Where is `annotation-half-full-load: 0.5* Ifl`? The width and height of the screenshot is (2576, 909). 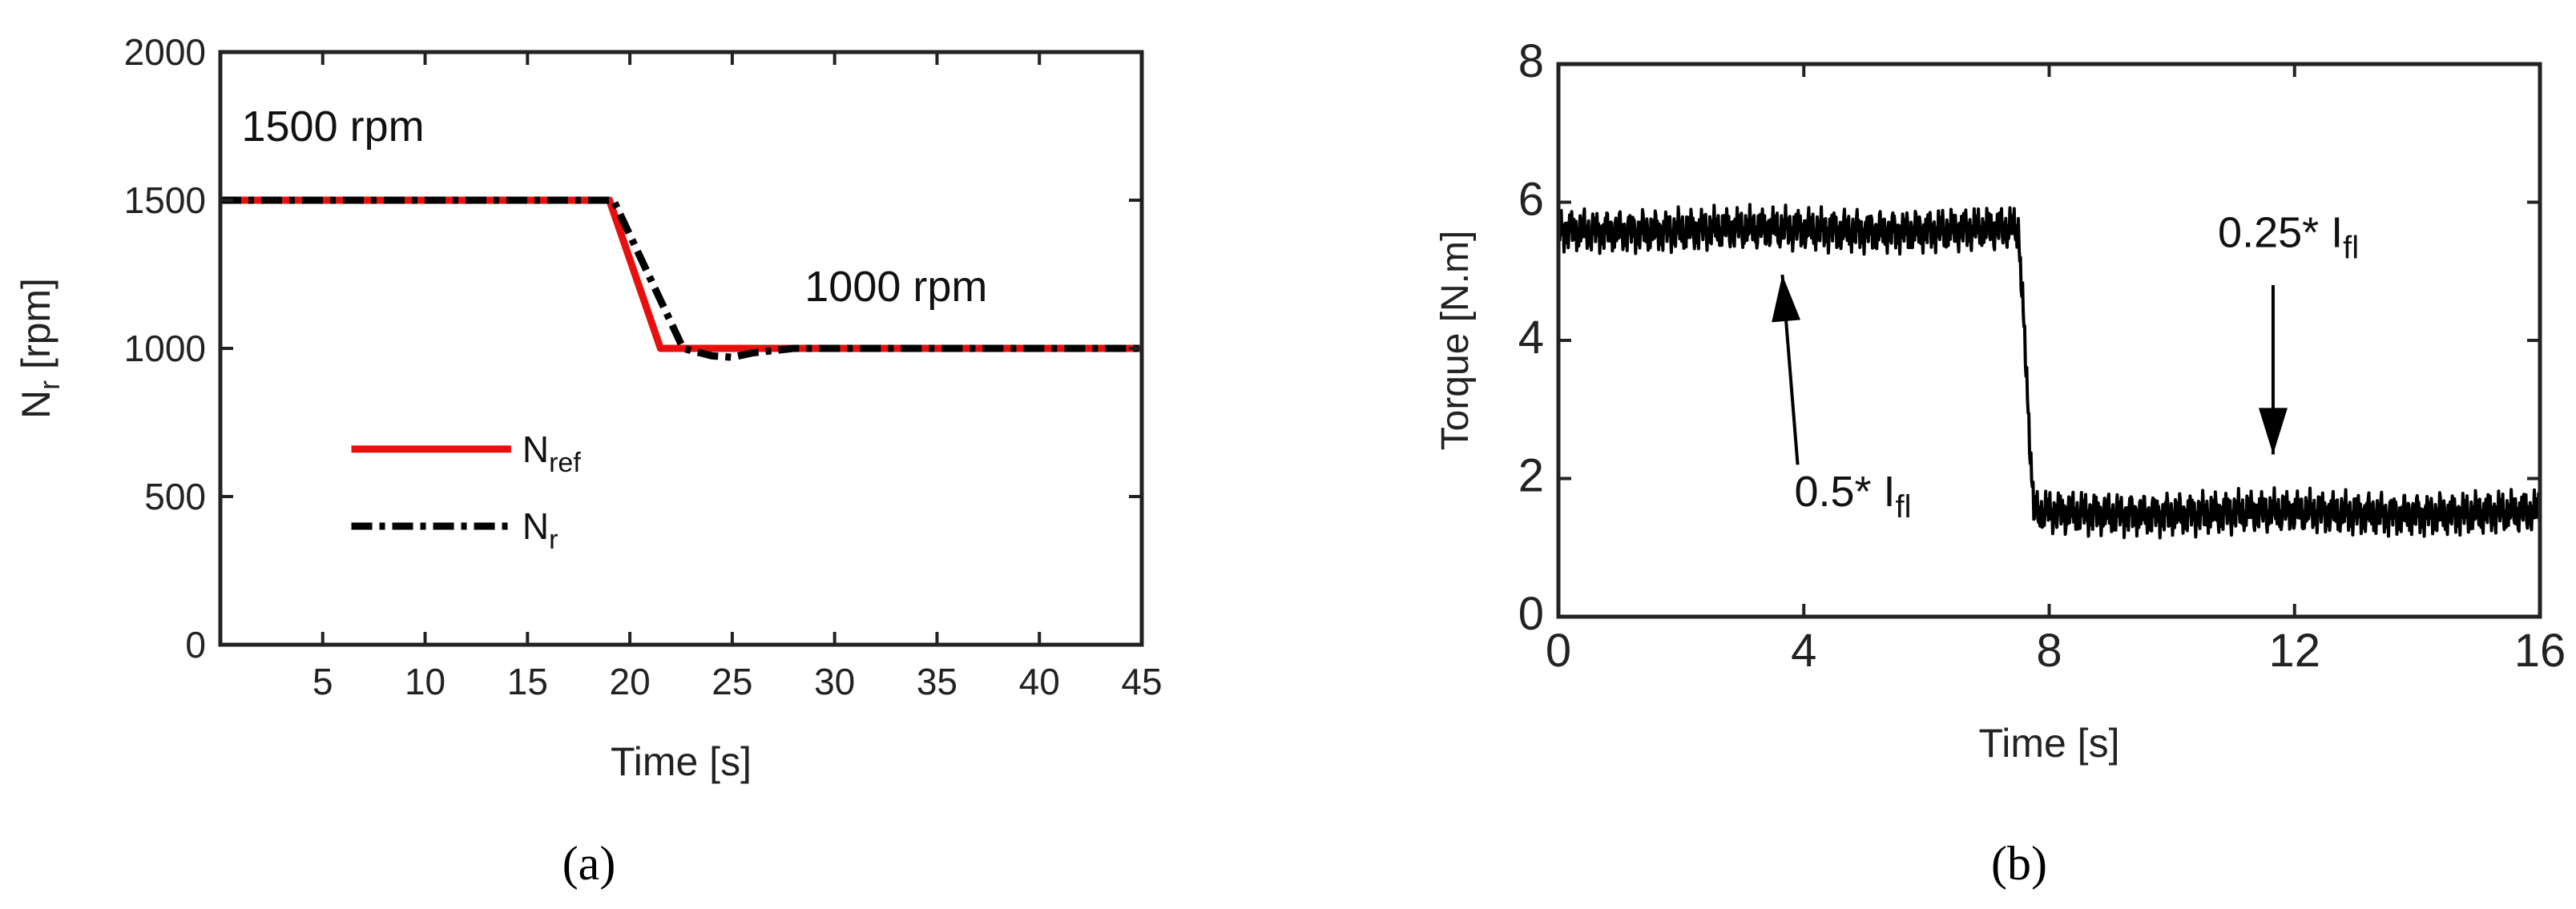 annotation-half-full-load: 0.5* Ifl is located at coordinates (1852, 496).